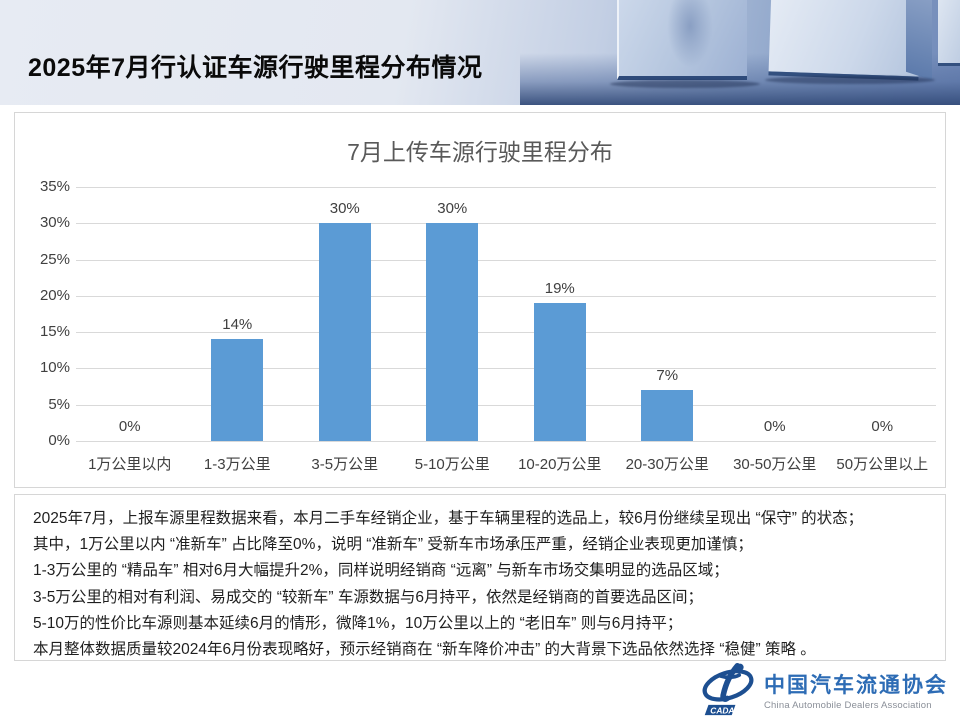 Image resolution: width=960 pixels, height=720 pixels. I want to click on bar-column: 30% 5-10万公里, so click(453, 330).